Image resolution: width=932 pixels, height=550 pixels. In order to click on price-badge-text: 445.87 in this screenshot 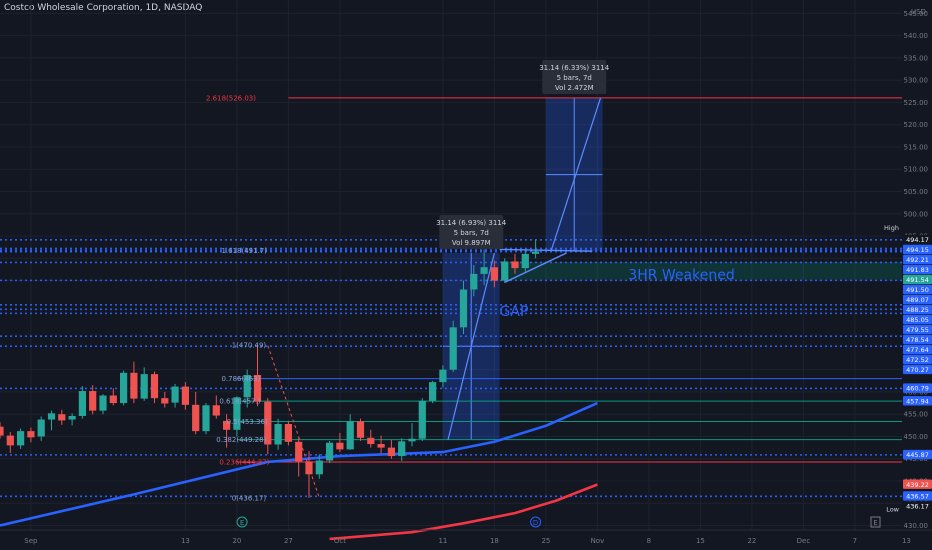, I will do `click(917, 455)`.